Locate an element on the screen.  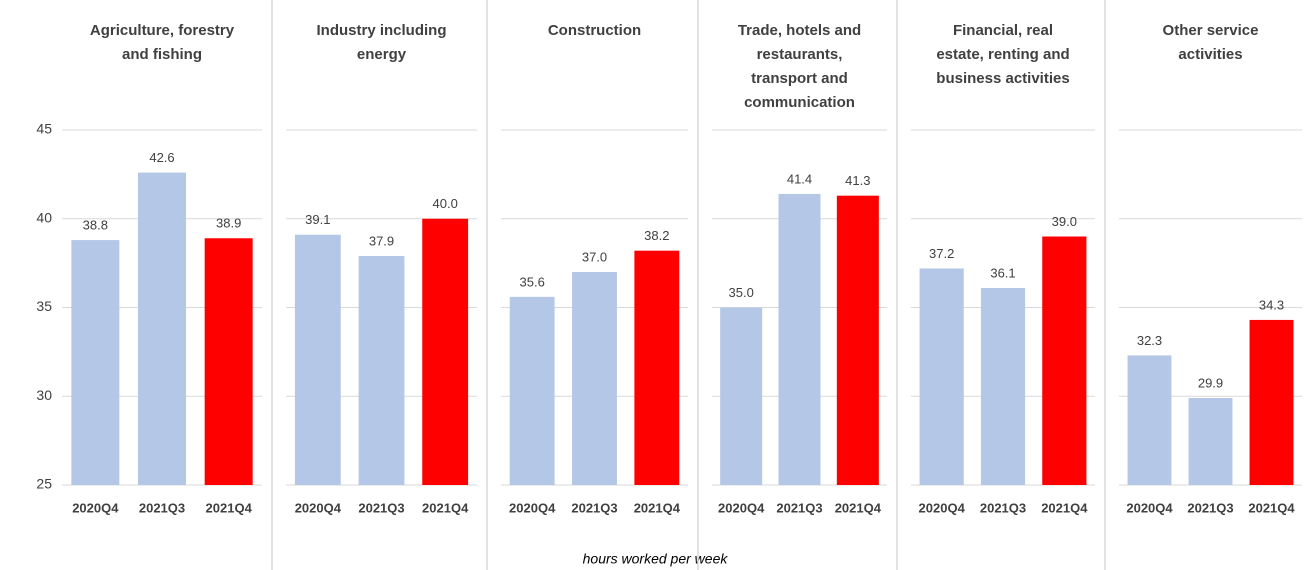
panel-title: and fishing is located at coordinates (162, 54).